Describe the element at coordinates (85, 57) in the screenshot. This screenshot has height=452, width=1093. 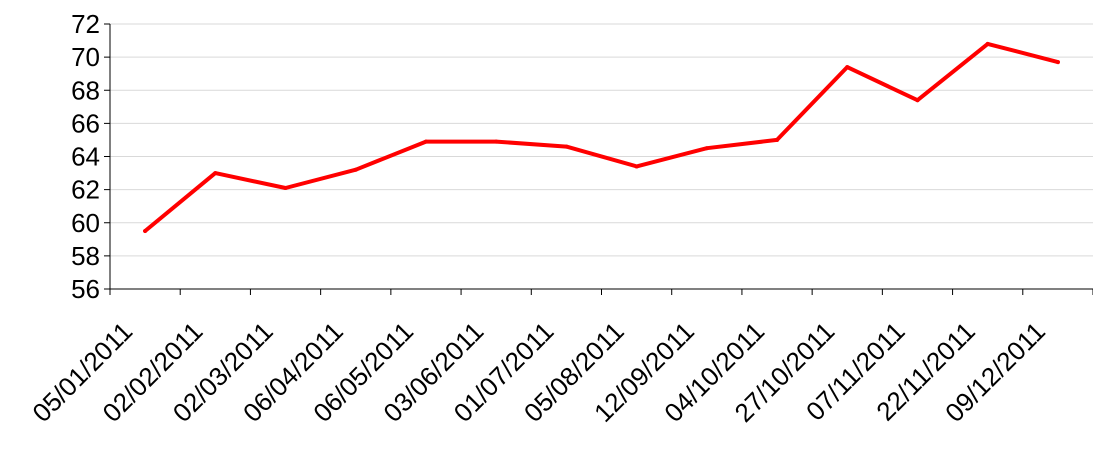
I see `y-tick-label: 70` at that location.